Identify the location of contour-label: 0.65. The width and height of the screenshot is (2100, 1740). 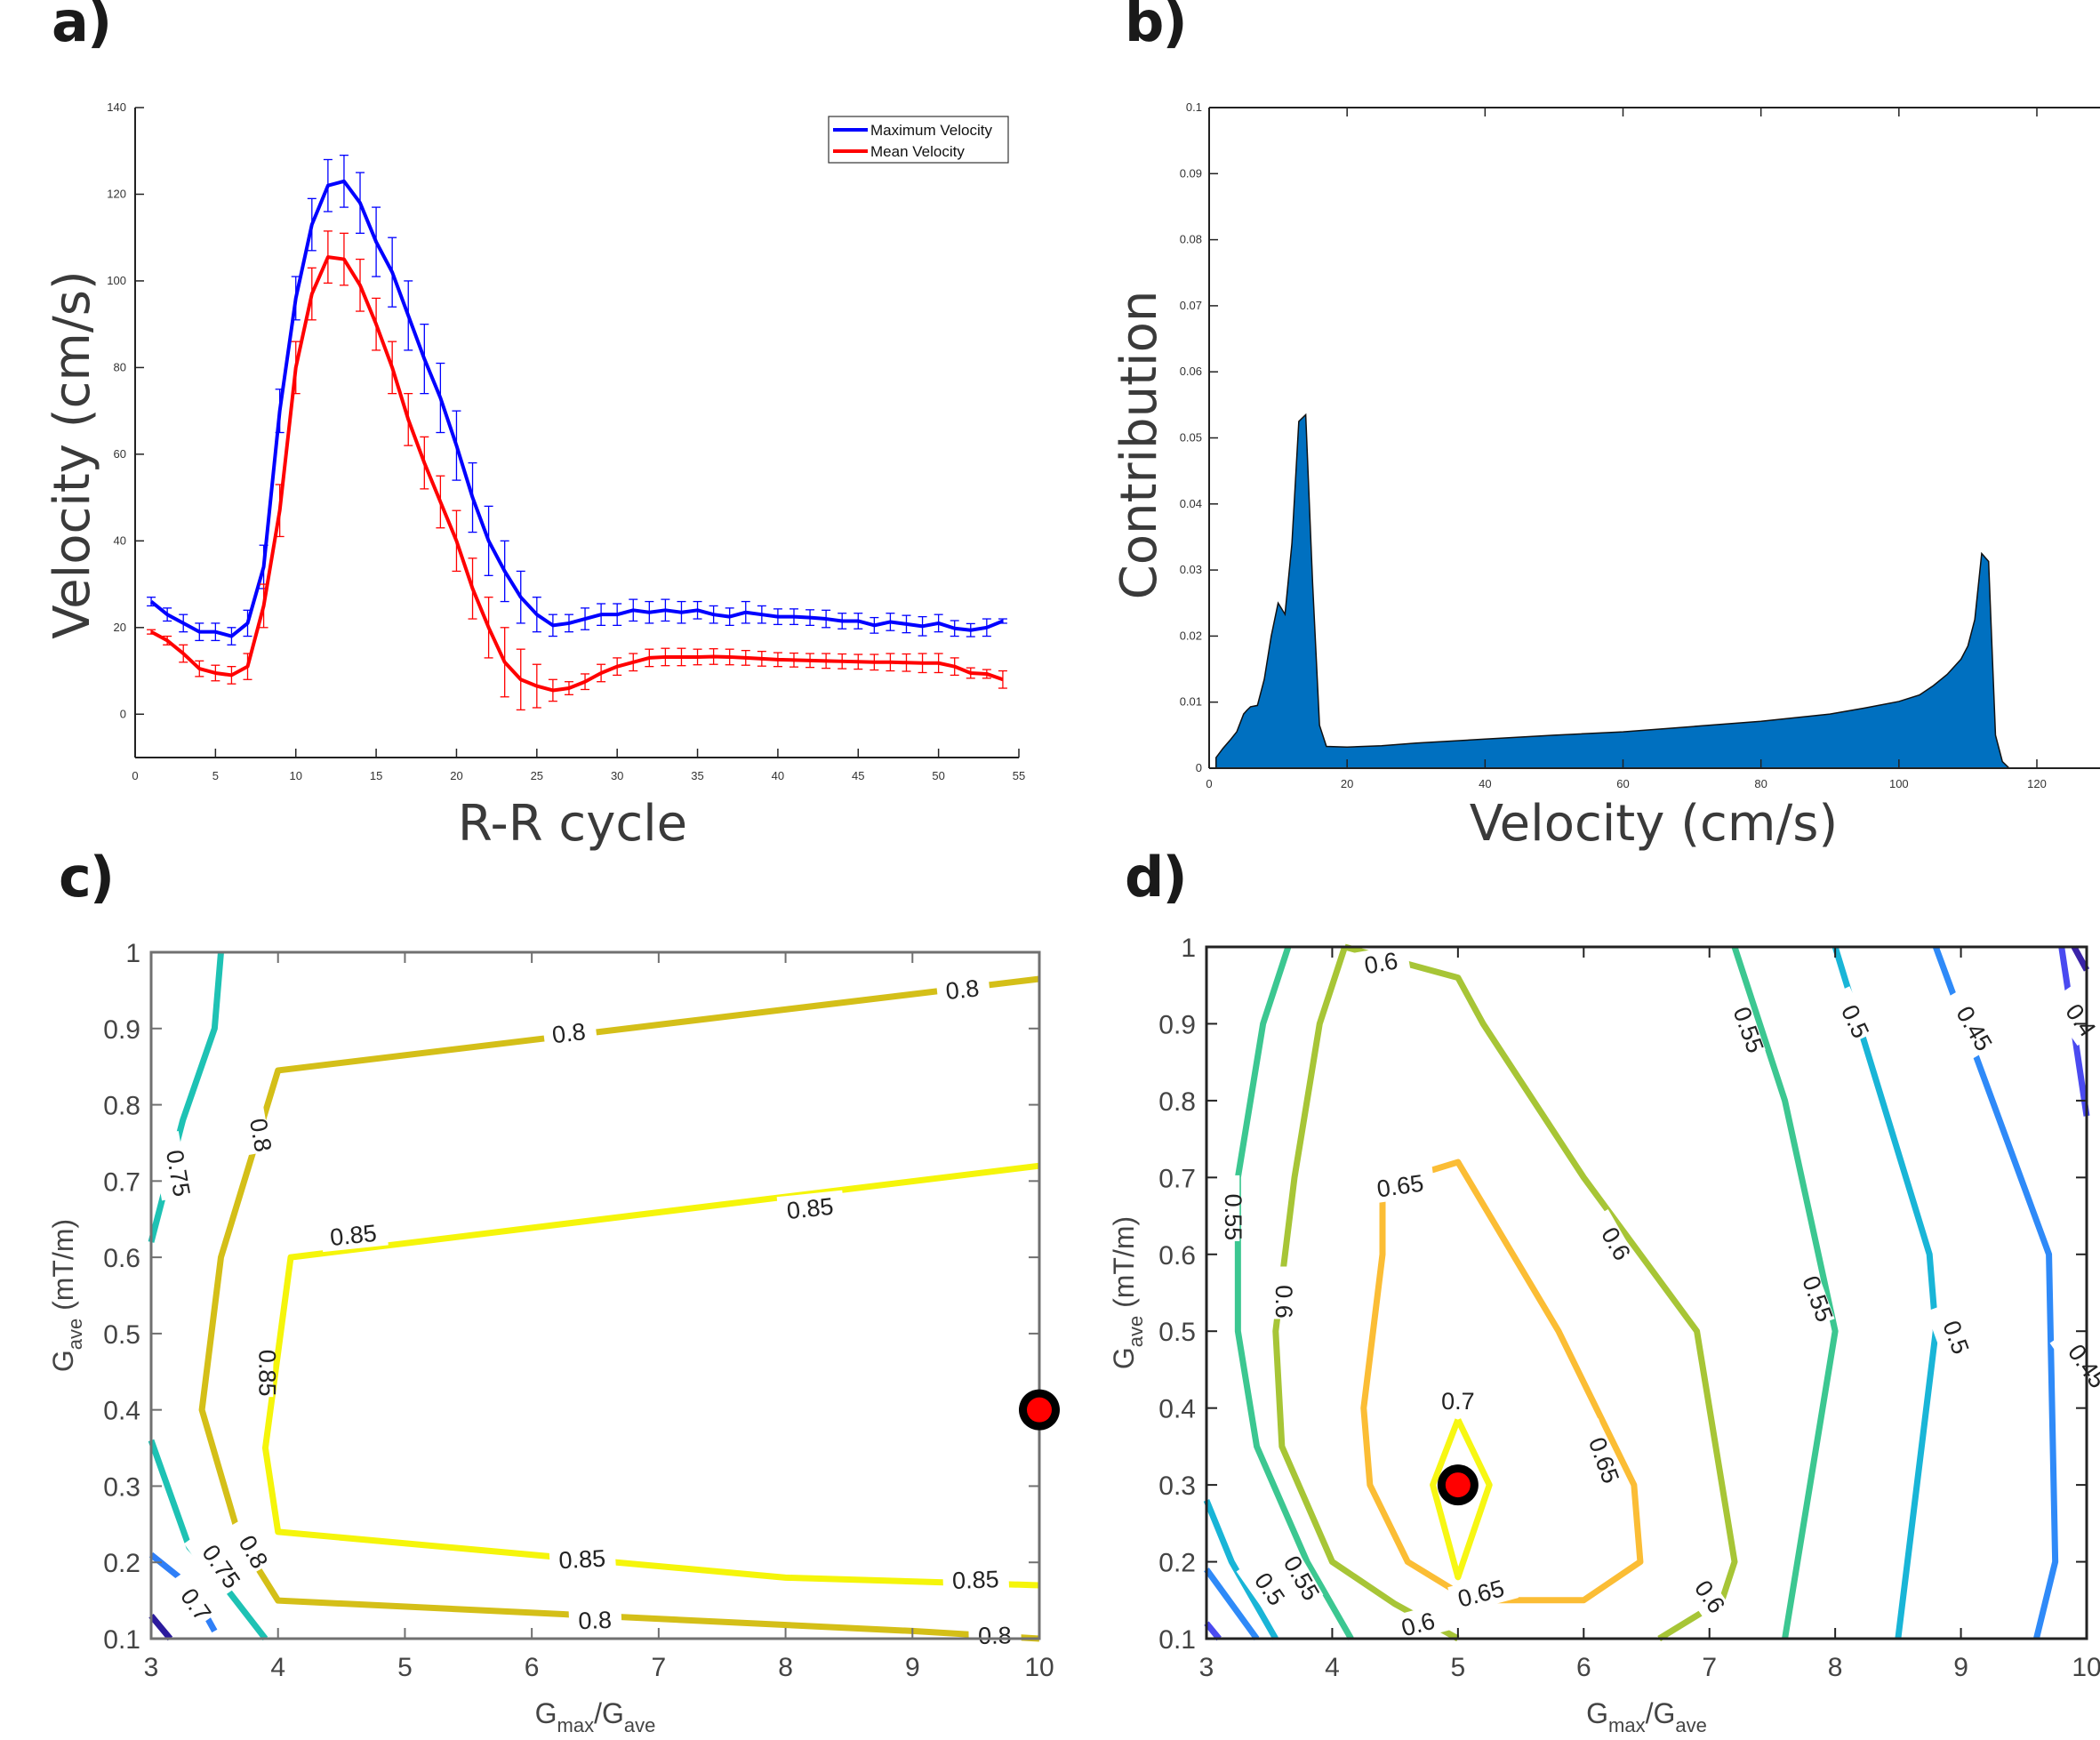
(1481, 1594).